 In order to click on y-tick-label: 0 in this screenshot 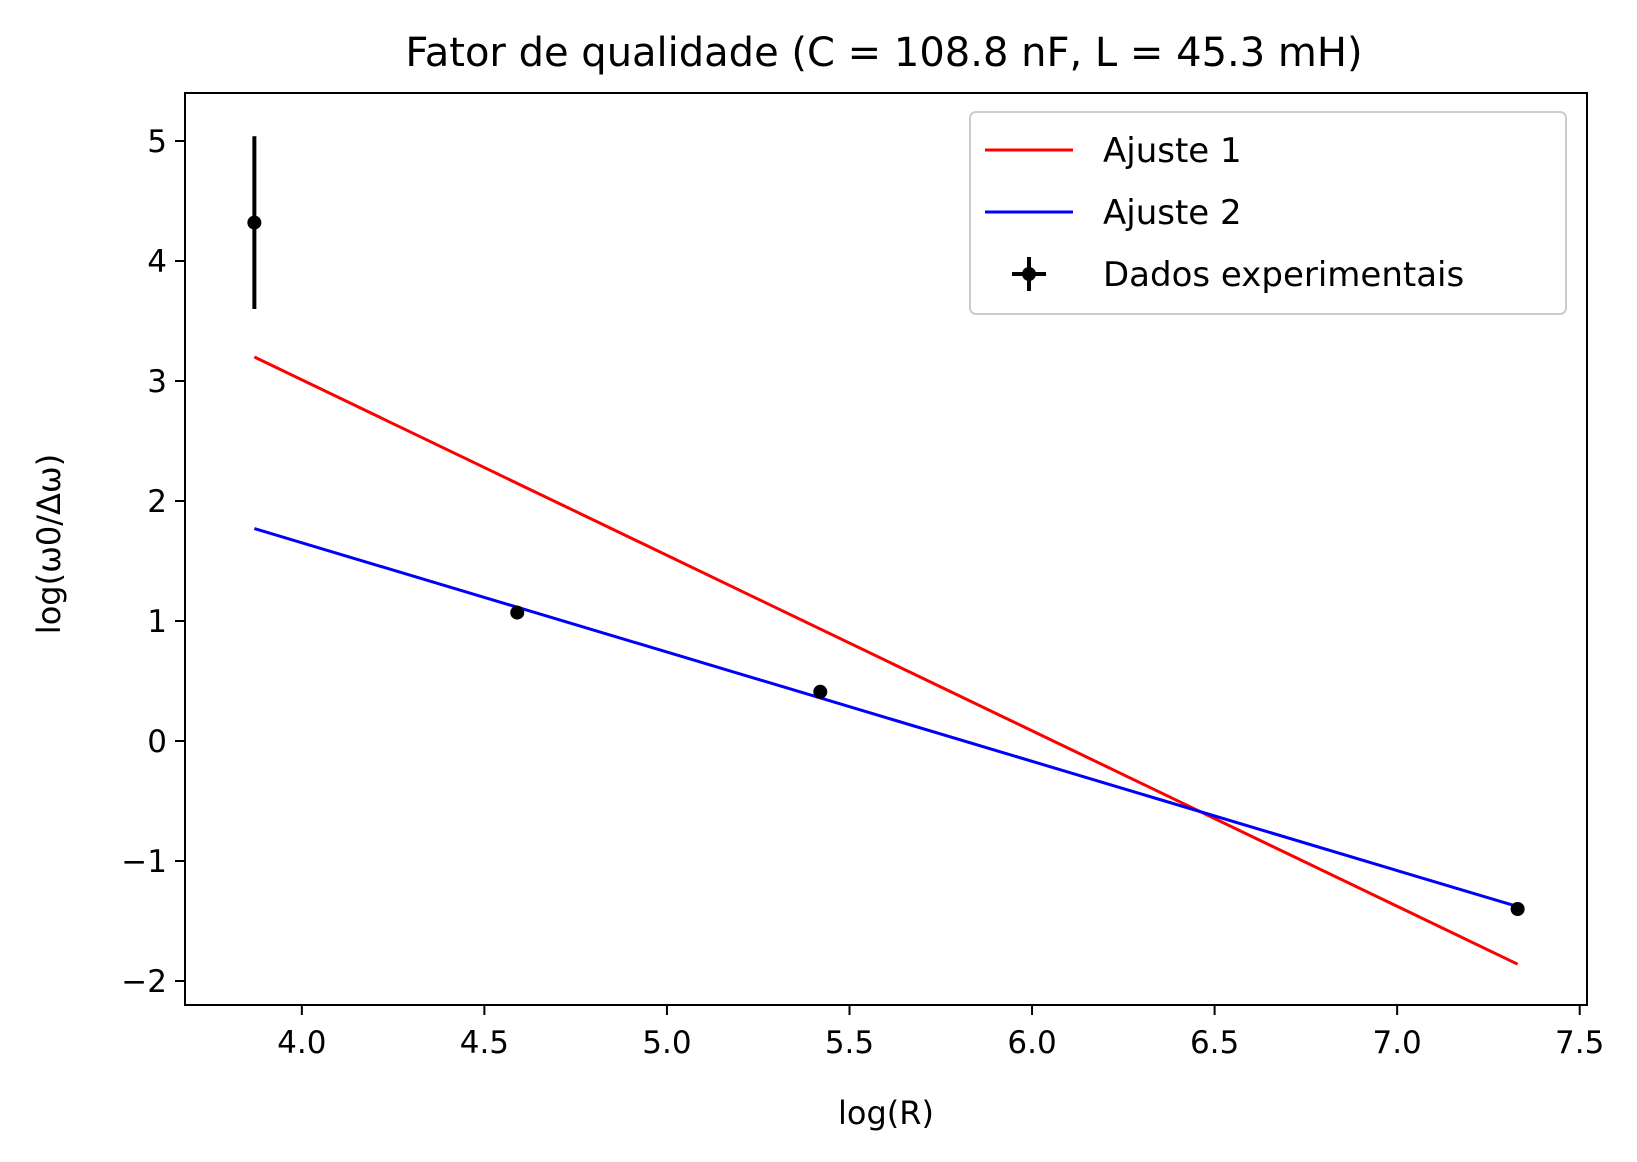, I will do `click(157, 742)`.